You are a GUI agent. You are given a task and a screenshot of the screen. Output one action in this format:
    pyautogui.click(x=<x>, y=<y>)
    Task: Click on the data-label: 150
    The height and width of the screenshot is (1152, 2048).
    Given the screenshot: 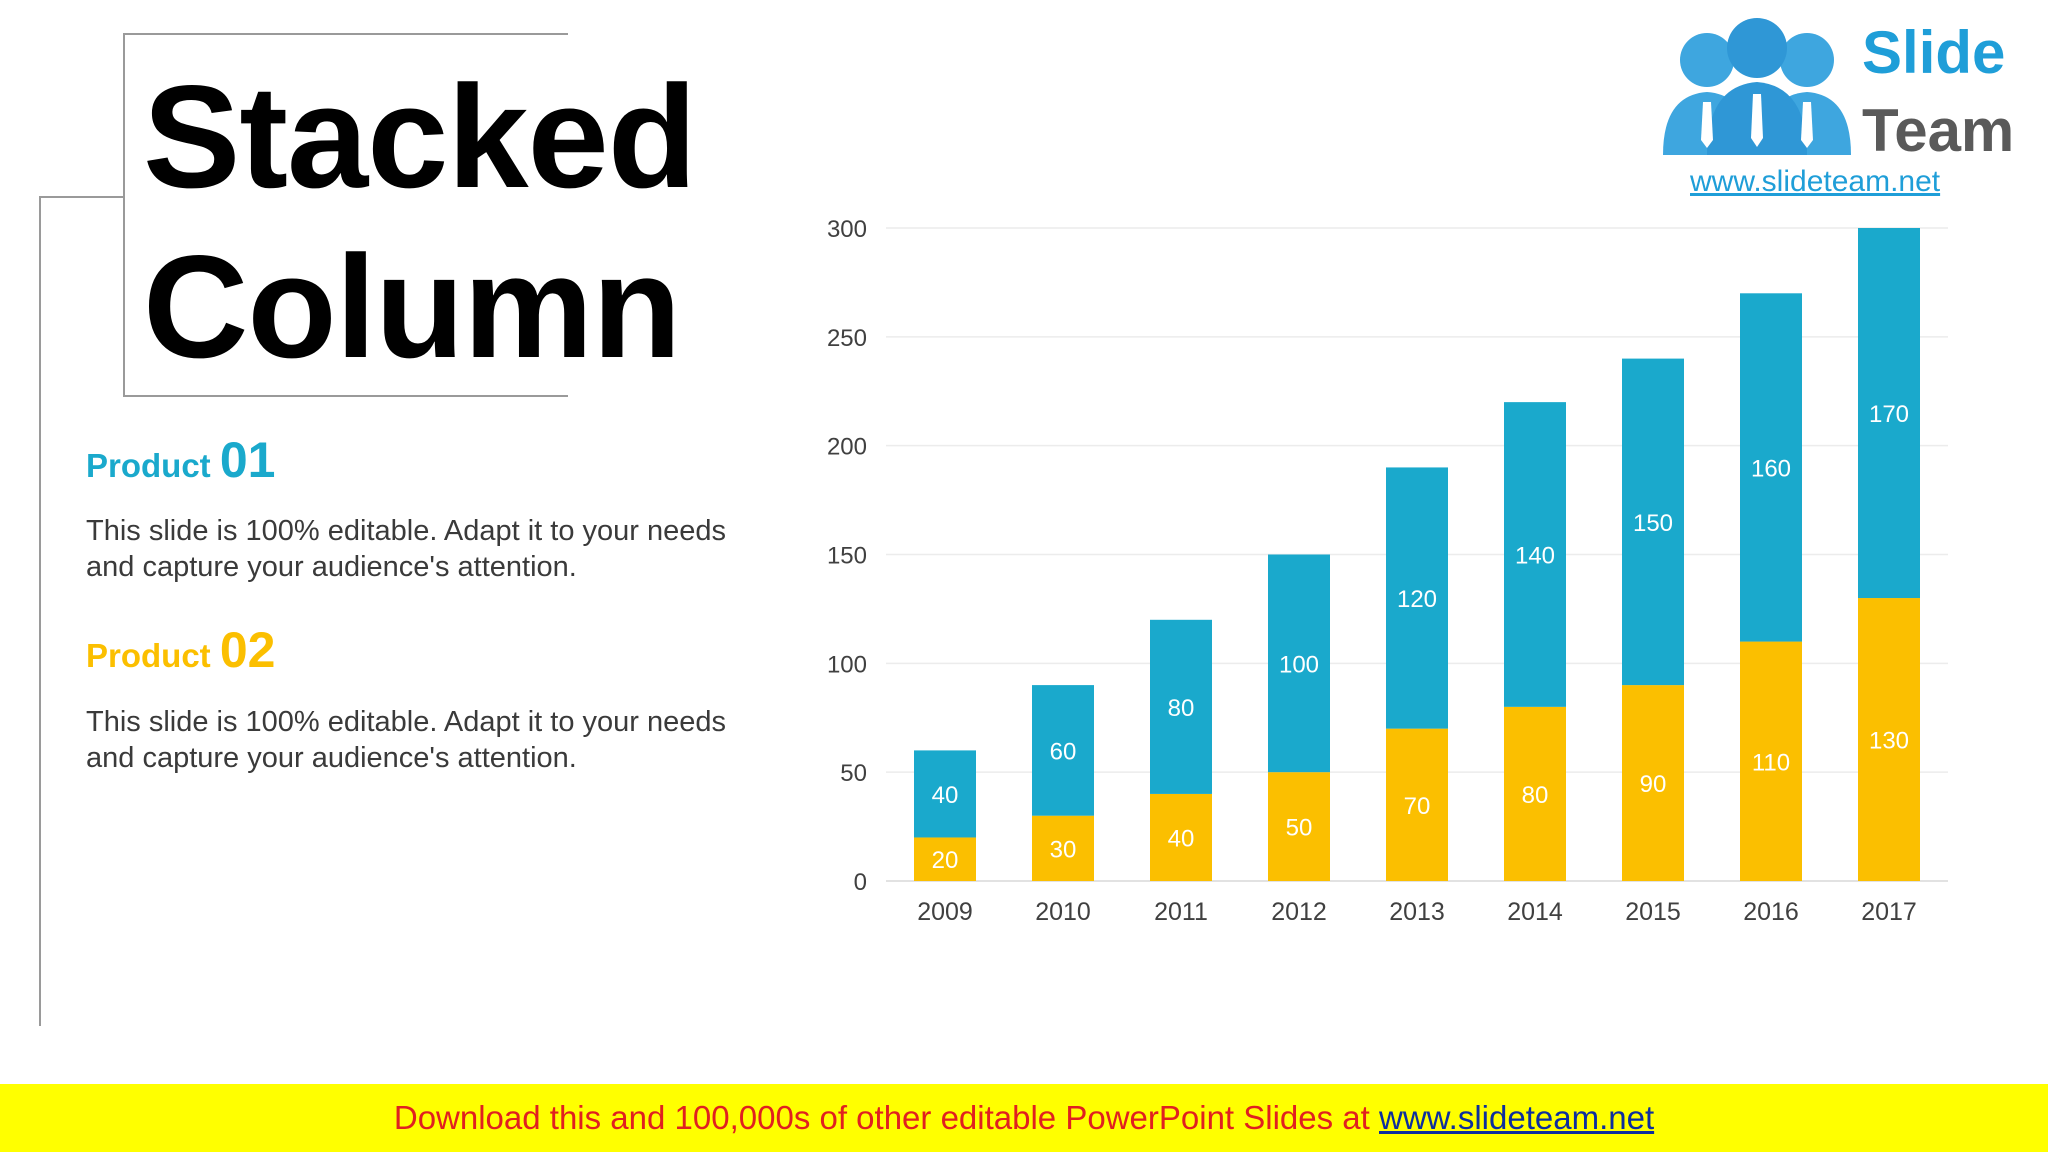 What is the action you would take?
    pyautogui.click(x=1653, y=523)
    